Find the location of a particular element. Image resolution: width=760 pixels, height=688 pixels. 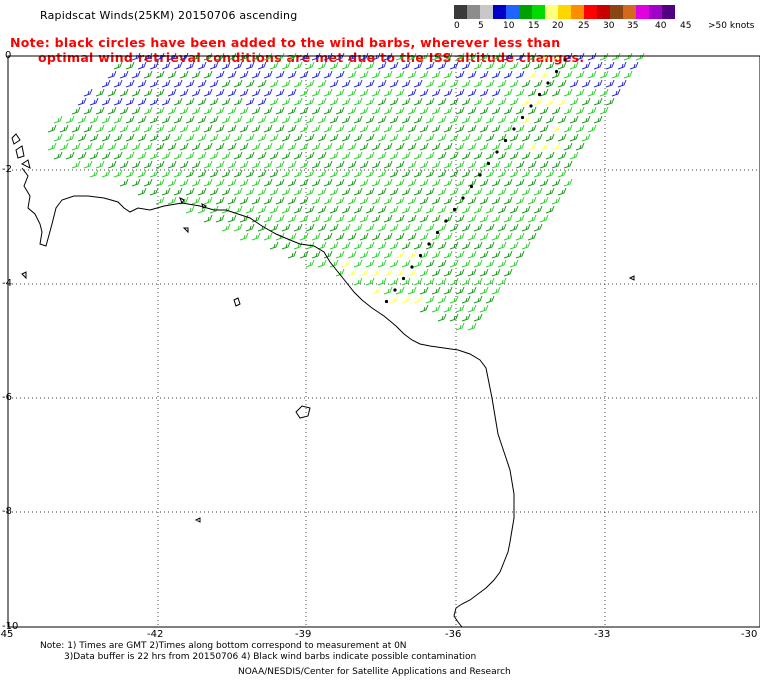

contamination-marker is located at coordinates (497, 152).